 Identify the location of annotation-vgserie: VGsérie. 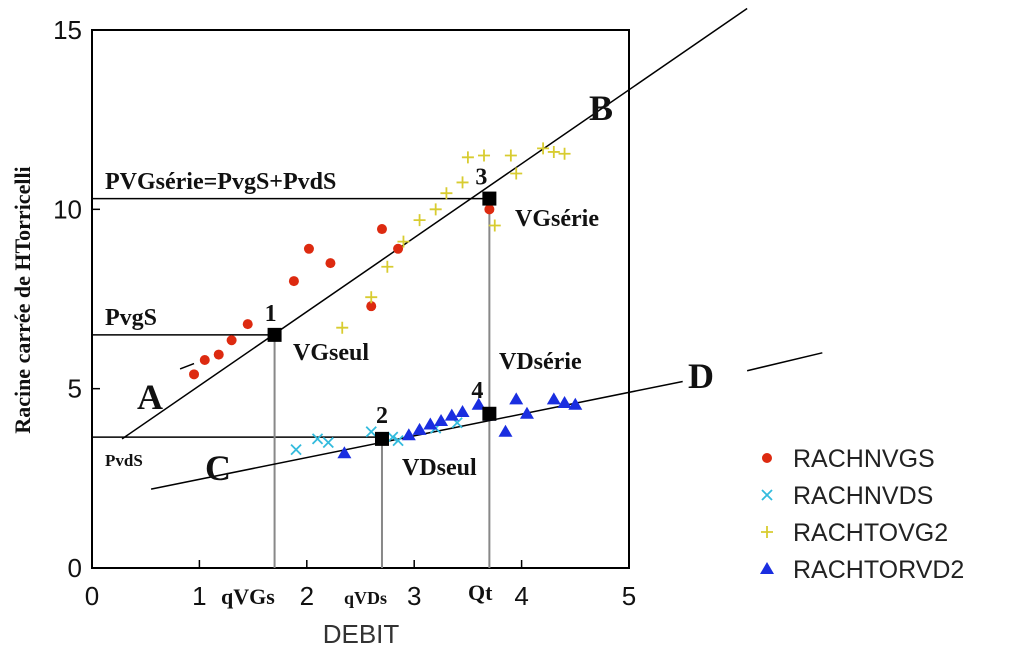
(557, 219).